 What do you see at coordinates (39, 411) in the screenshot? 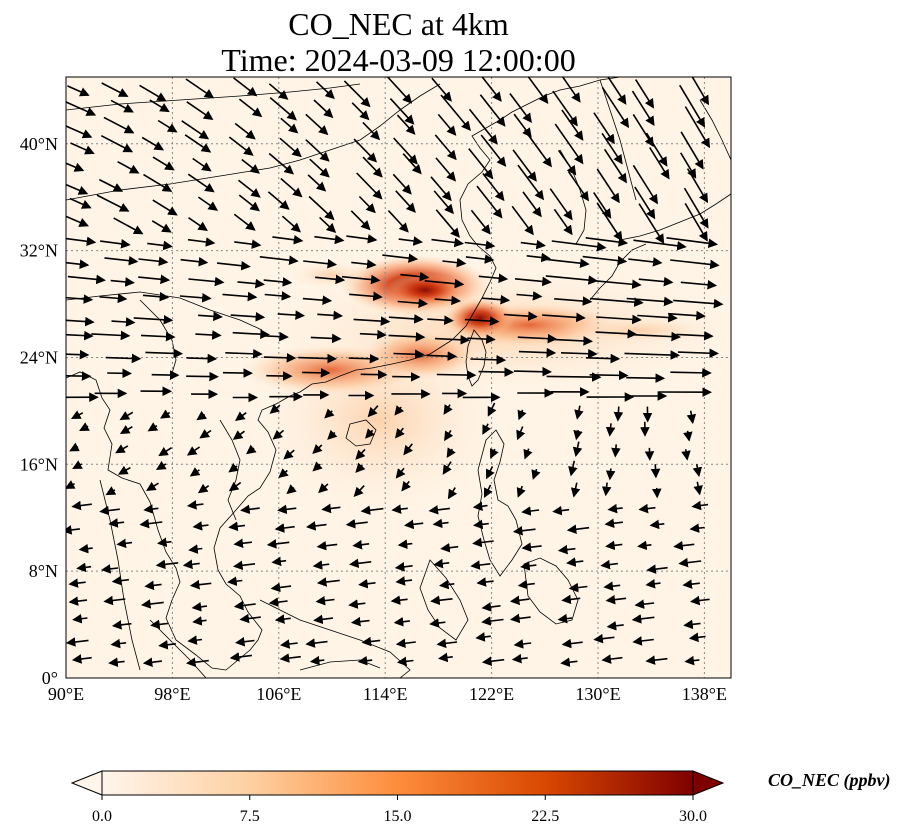
I see `latitude-ticks: 0° 8°N 16°N 24°N 32°N 40°N` at bounding box center [39, 411].